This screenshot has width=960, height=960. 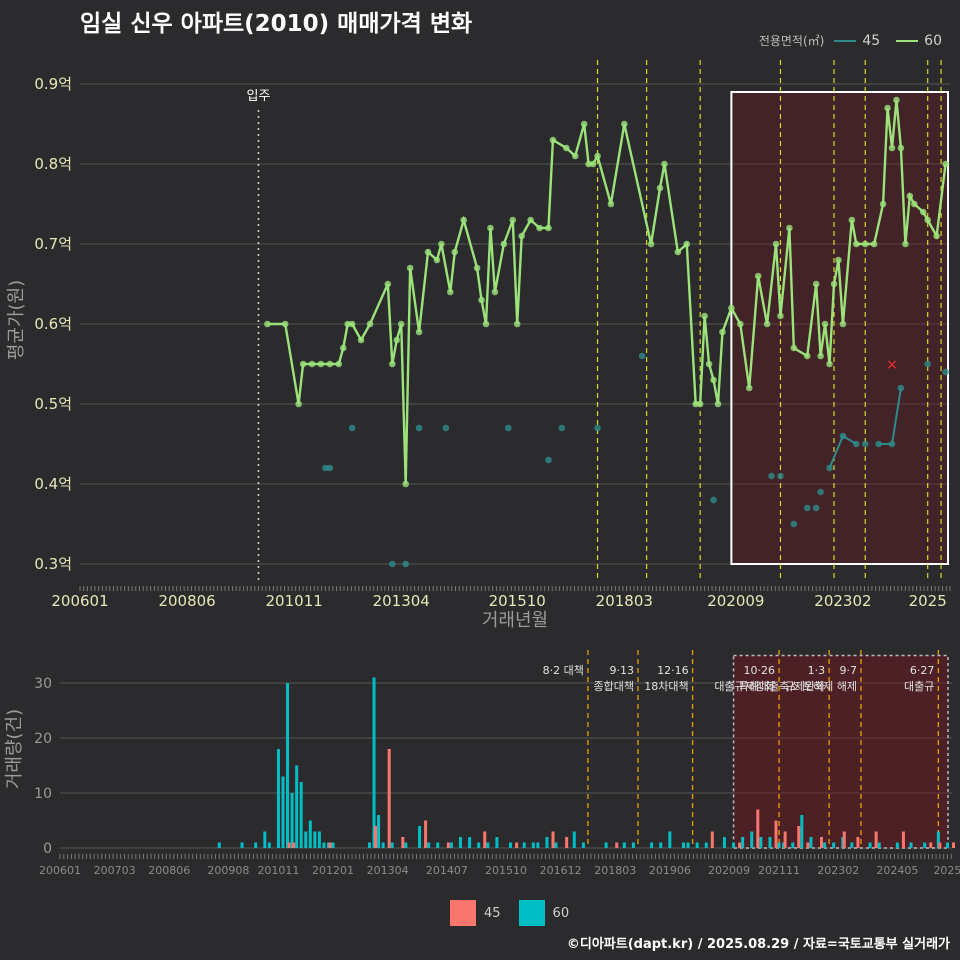 I want to click on price-x-tick-label: 202302, so click(x=842, y=601).